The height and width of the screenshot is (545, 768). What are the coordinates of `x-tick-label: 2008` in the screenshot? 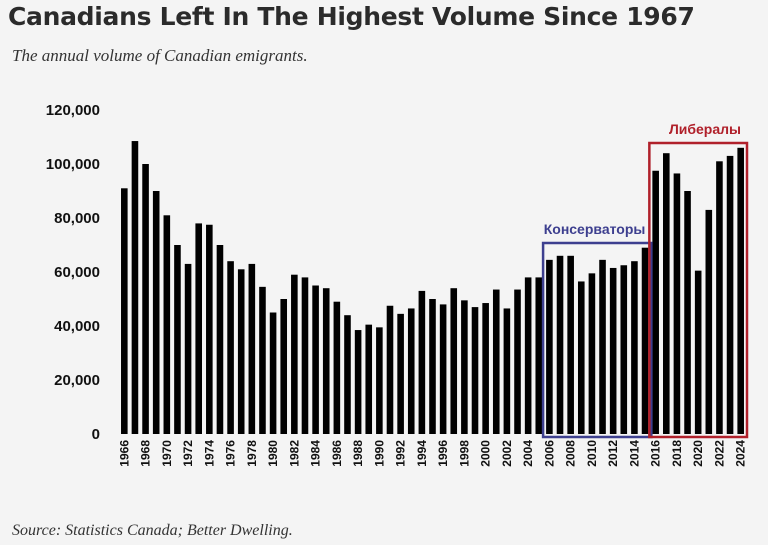 It's located at (571, 453).